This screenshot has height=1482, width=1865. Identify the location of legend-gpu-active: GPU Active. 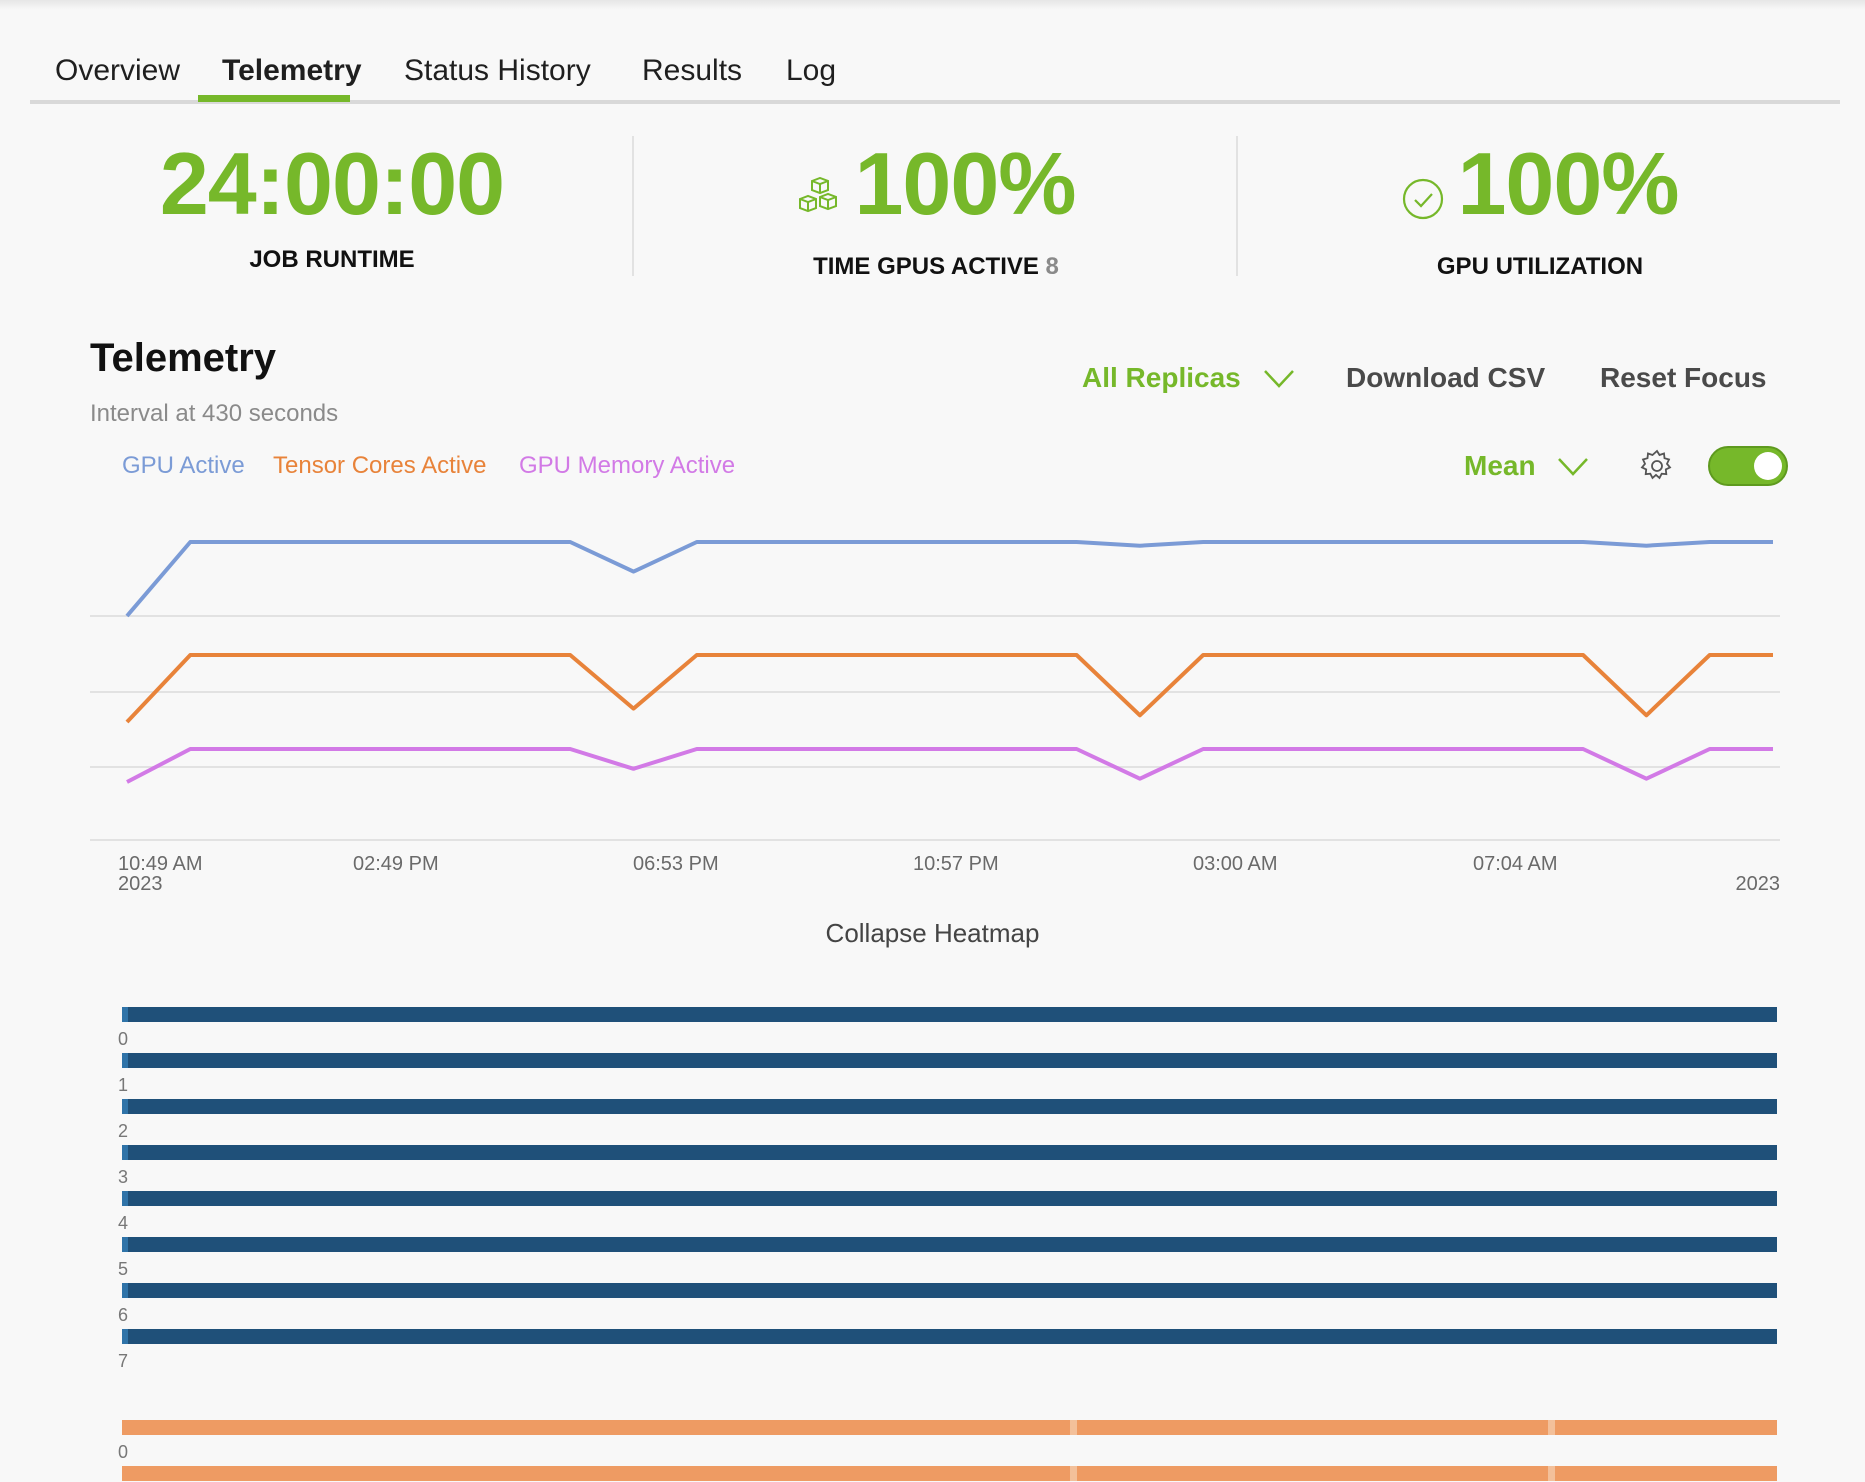
(183, 465).